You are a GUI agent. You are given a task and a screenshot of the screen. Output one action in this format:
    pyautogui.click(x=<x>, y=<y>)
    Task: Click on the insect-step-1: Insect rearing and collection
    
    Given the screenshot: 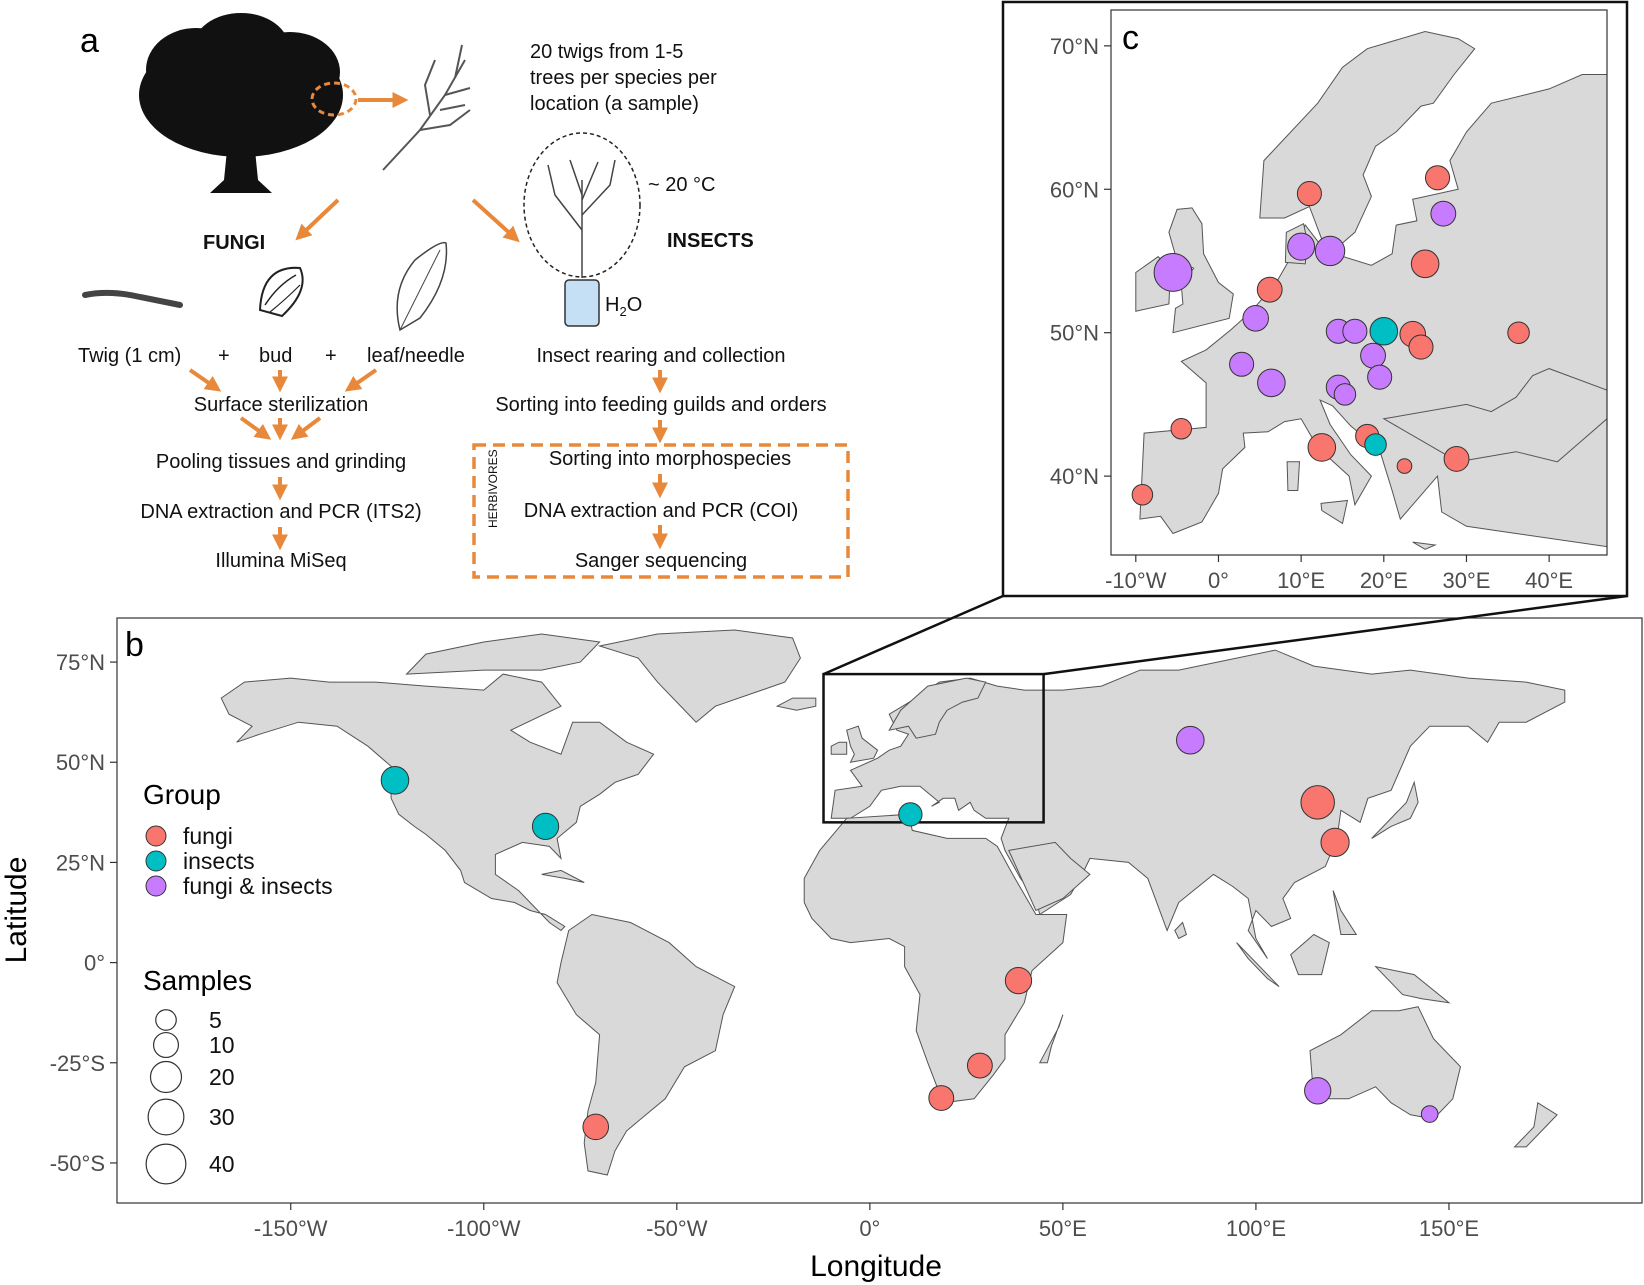 What is the action you would take?
    pyautogui.click(x=660, y=356)
    